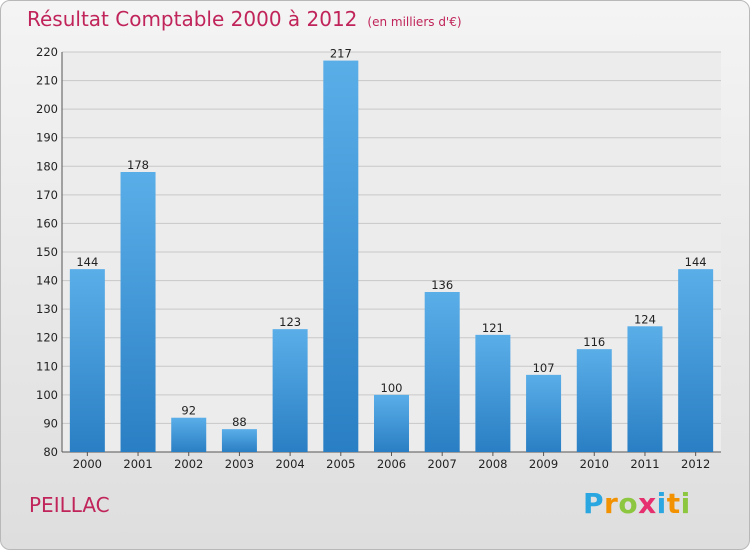  What do you see at coordinates (138, 165) in the screenshot?
I see `data-label-2001: 178` at bounding box center [138, 165].